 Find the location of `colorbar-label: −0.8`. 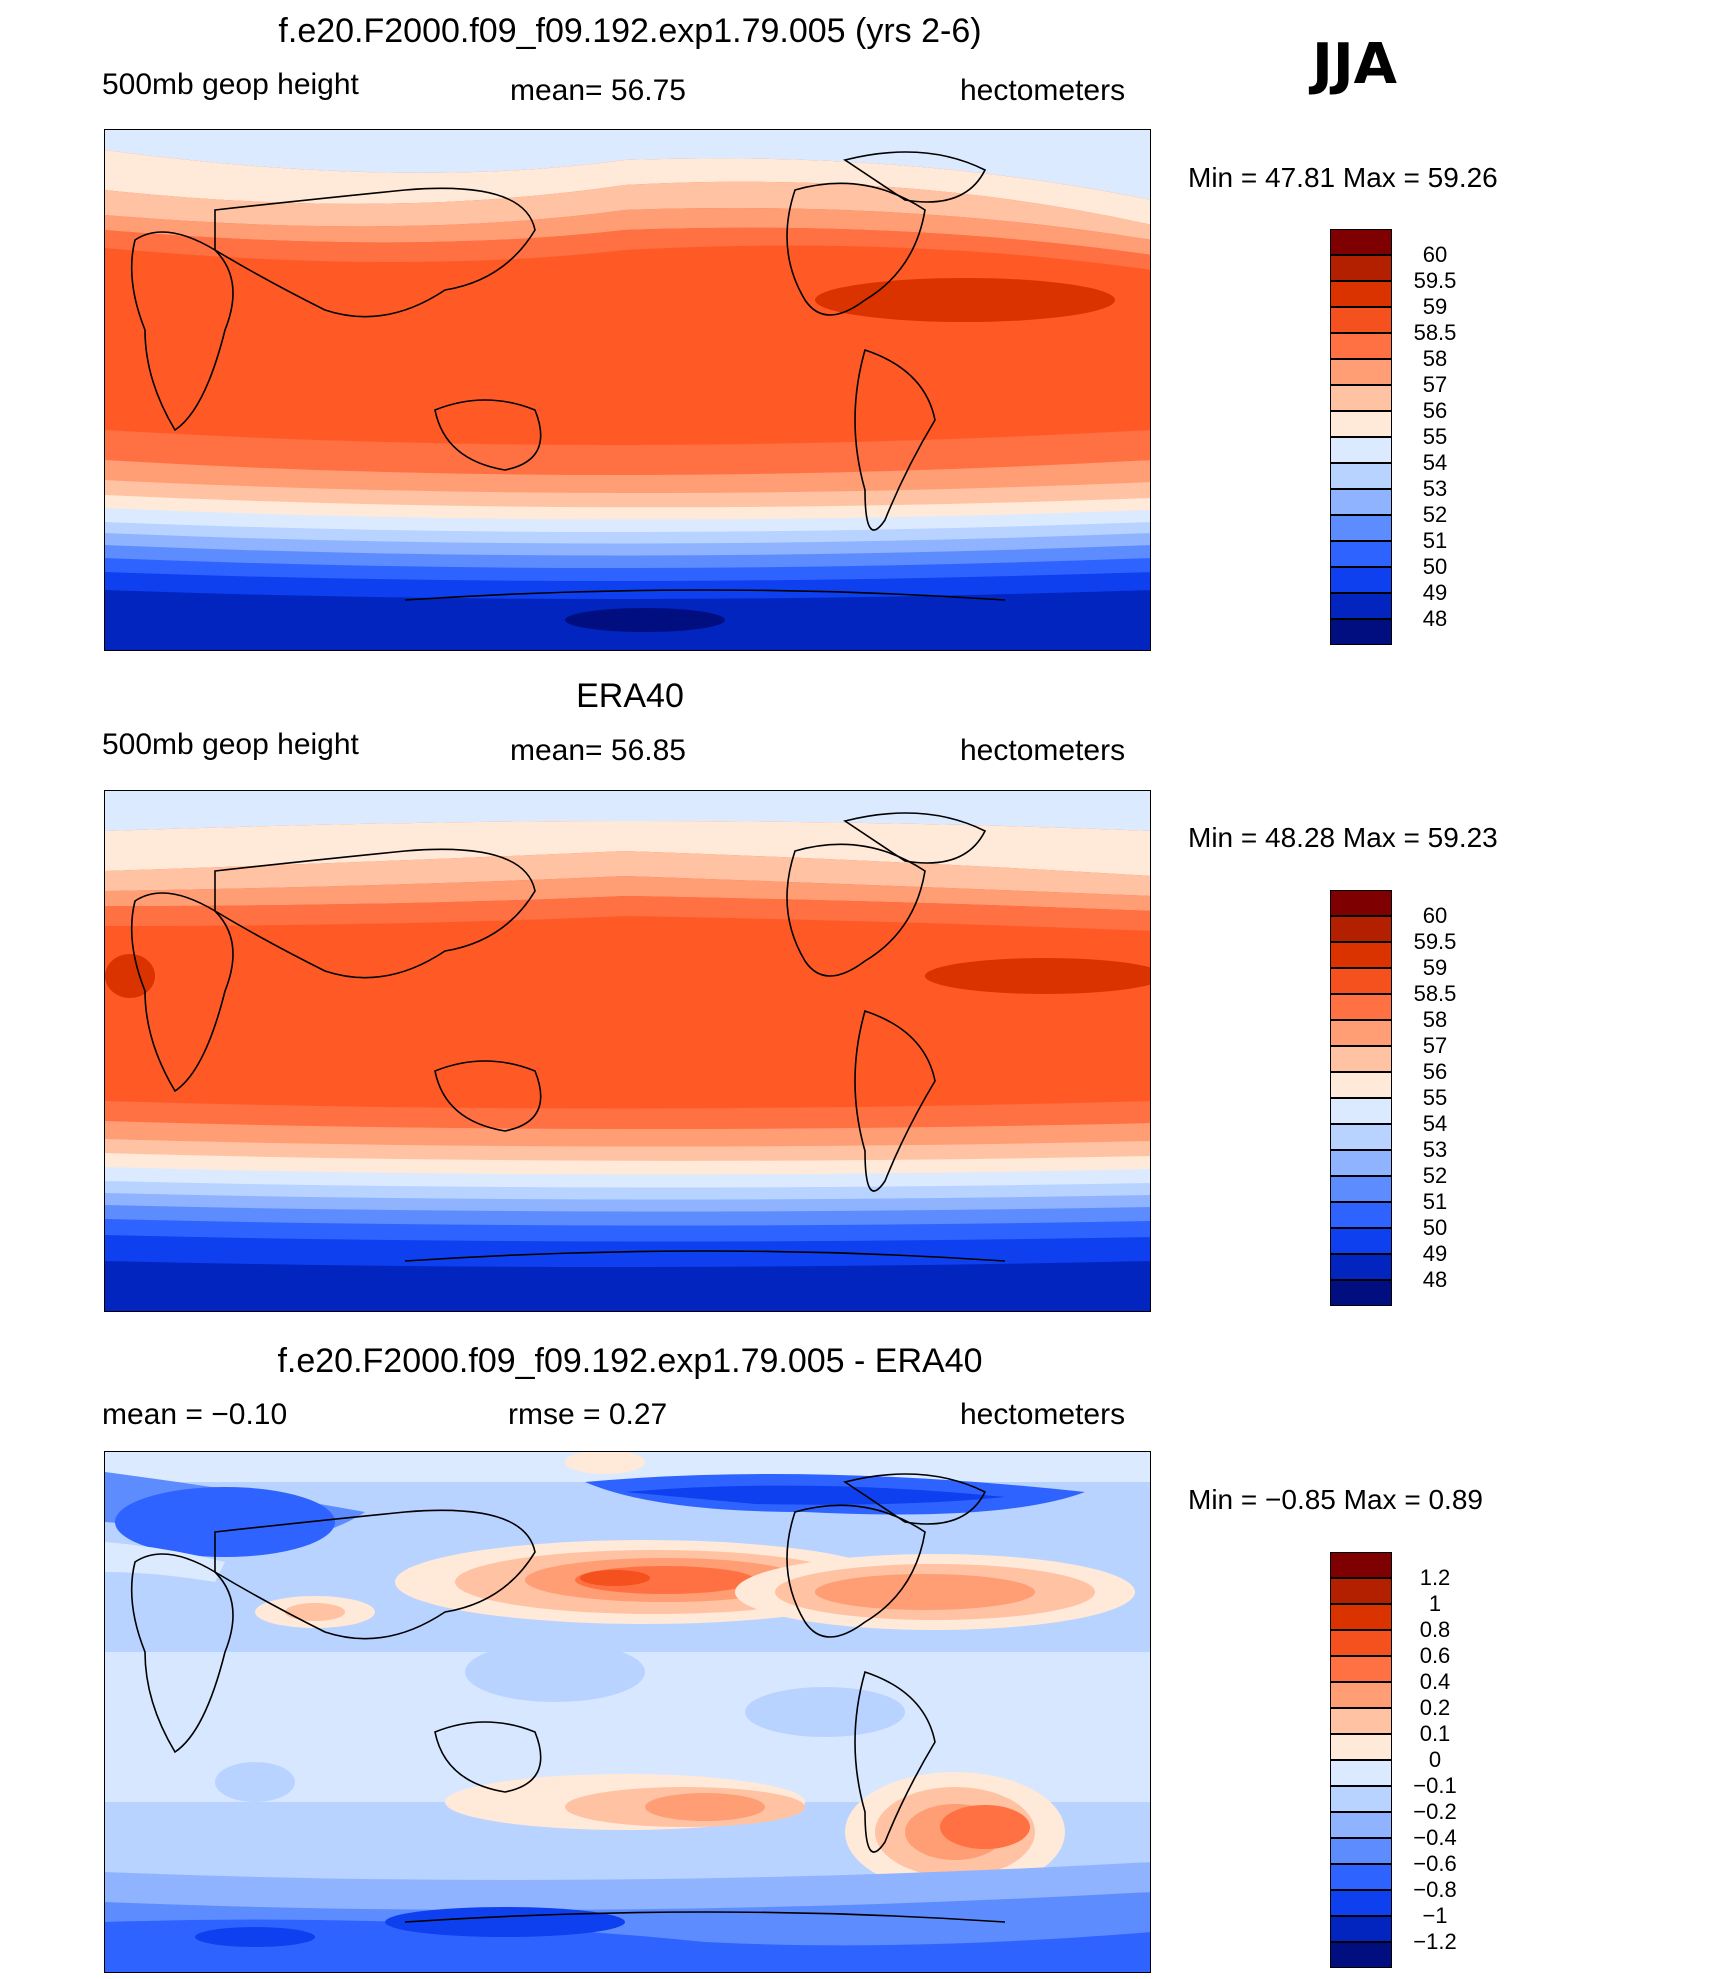

colorbar-label: −0.8 is located at coordinates (1435, 1889).